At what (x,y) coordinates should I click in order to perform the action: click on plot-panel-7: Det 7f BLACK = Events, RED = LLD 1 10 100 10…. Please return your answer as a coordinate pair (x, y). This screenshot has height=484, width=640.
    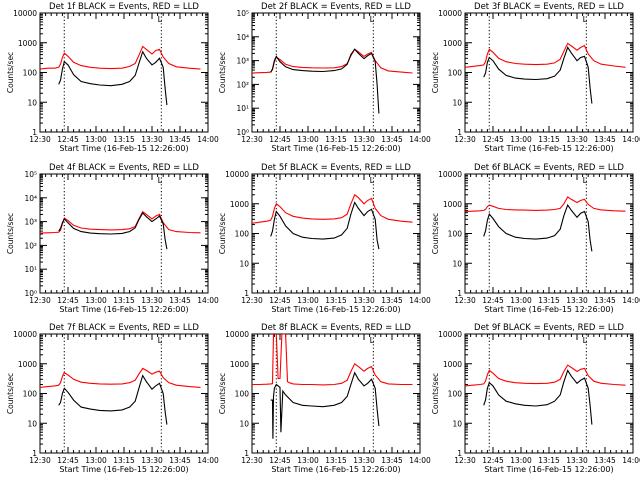
    Looking at the image, I should click on (112, 398).